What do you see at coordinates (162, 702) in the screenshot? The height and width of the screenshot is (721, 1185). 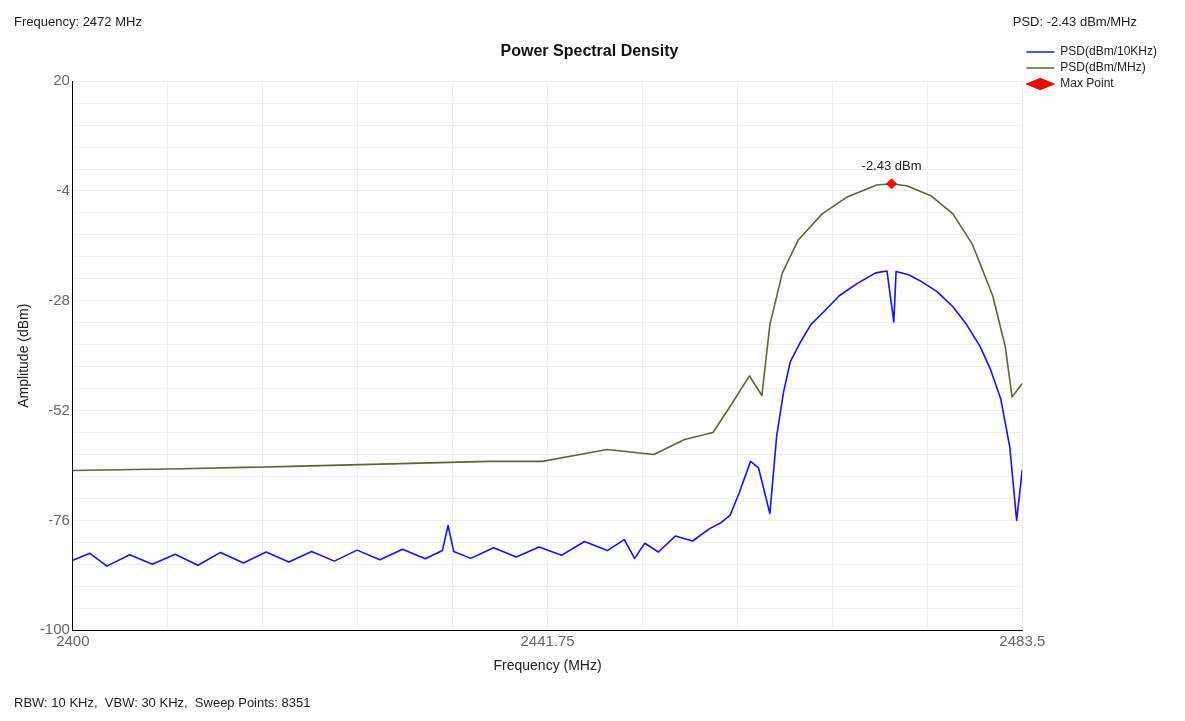 I see `text: RBW: 10 KHz, VBW: 30 KHz, Sweep Points: 8351` at bounding box center [162, 702].